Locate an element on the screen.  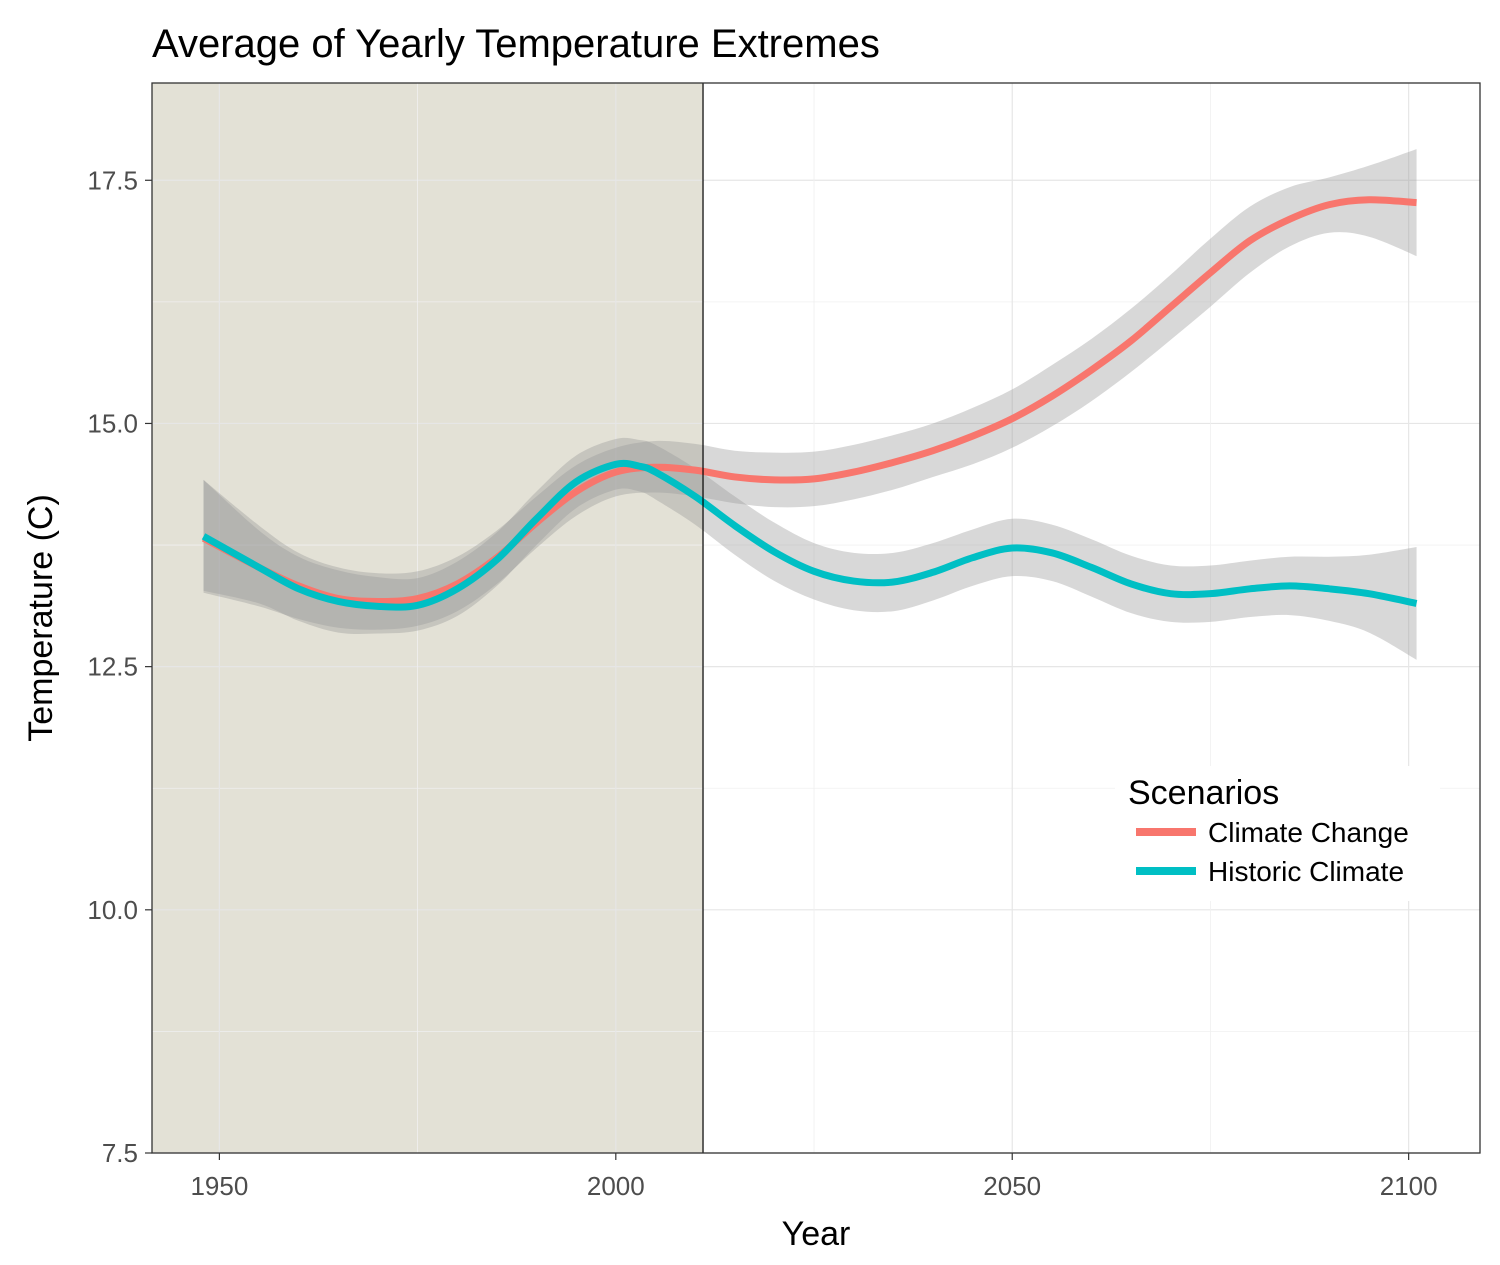
x-tick-label: 2050 is located at coordinates (1012, 1186).